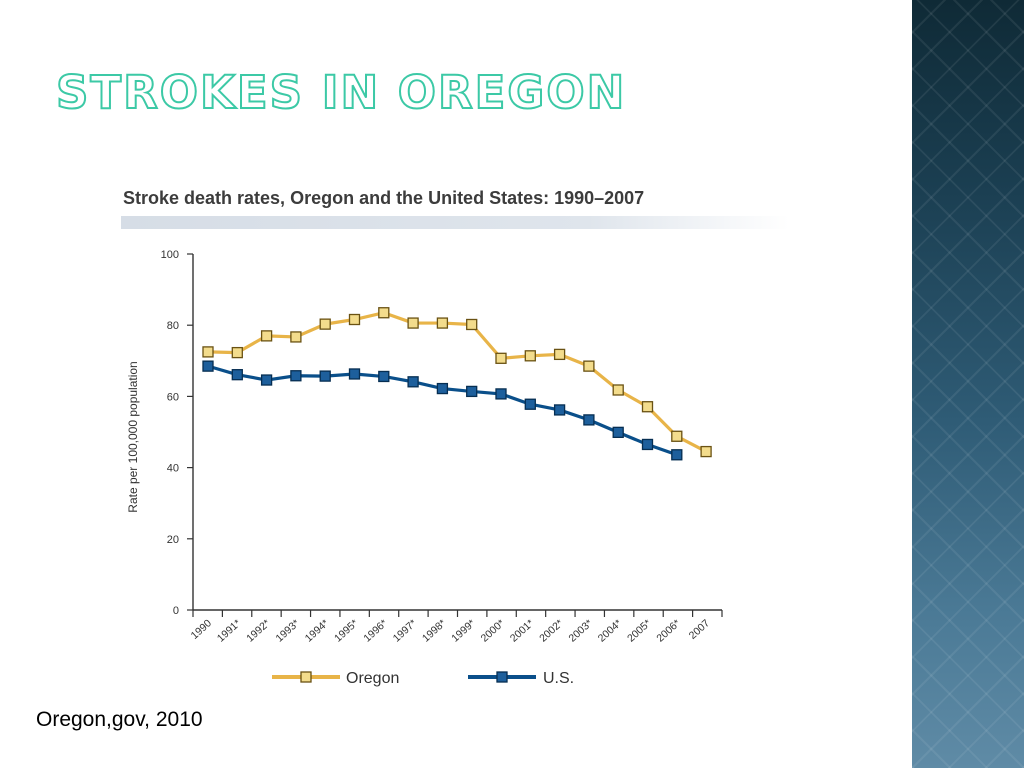 The width and height of the screenshot is (1024, 768). Describe the element at coordinates (434, 630) in the screenshot. I see `x-tick-label: 1998*` at that location.